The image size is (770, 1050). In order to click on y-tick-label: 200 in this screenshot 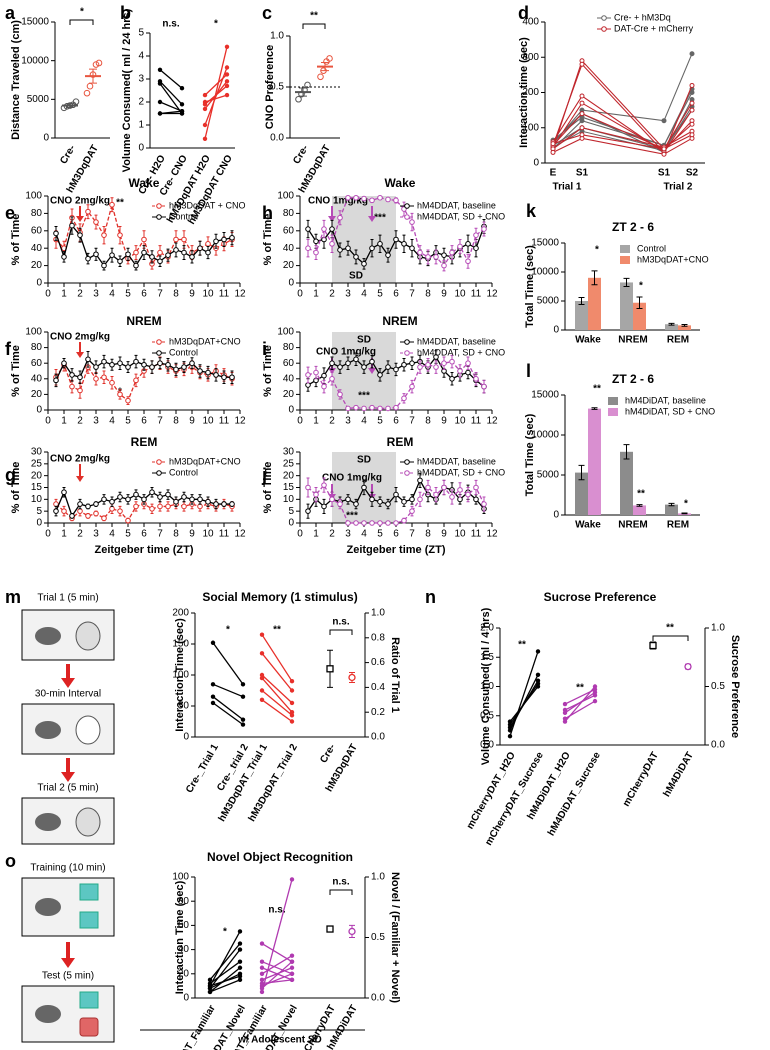, I will do `click(530, 92)`.